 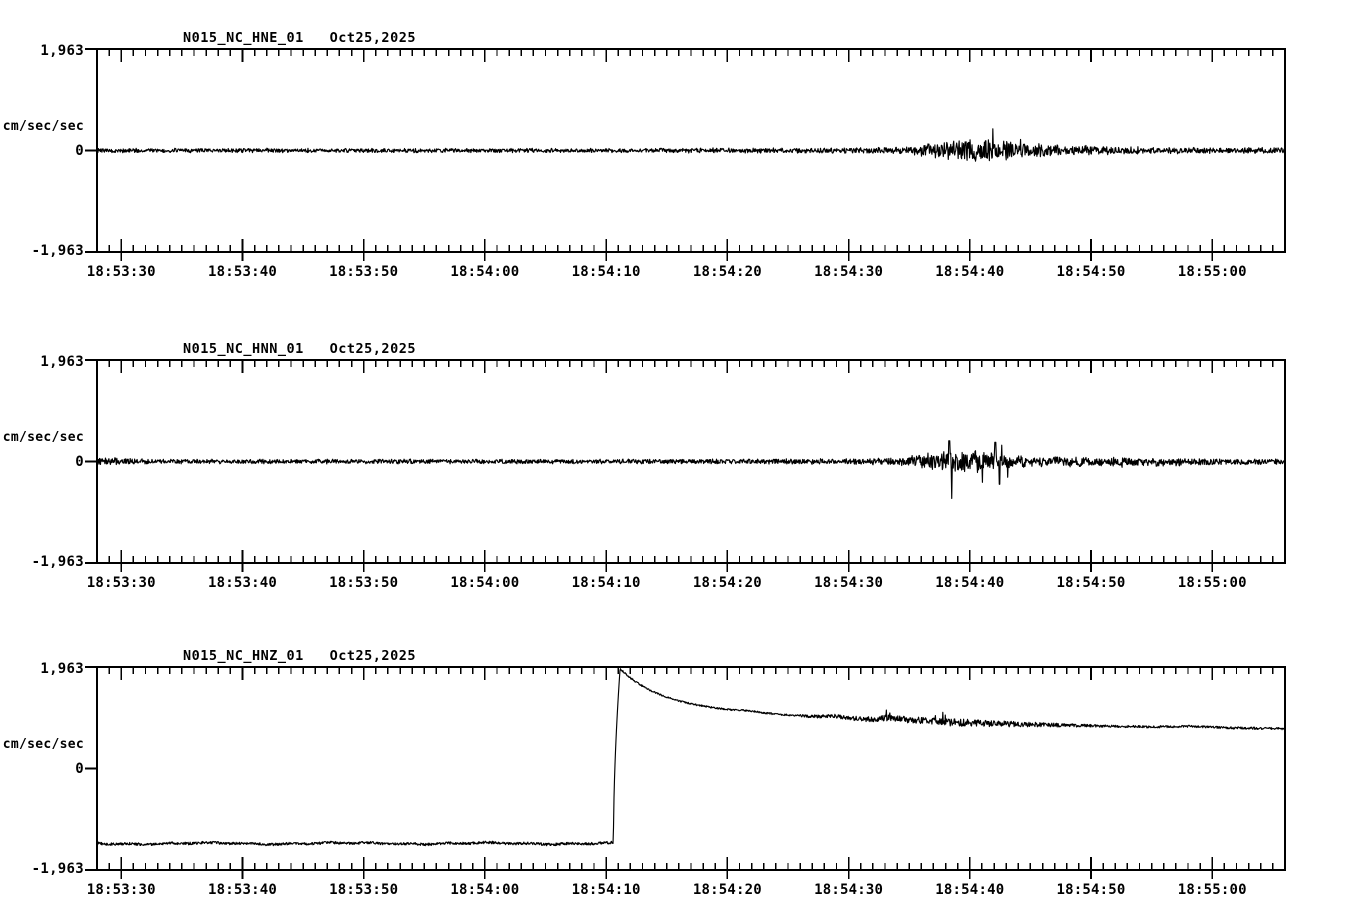 I want to click on y-tick-max-hne: 1,963, so click(x=62, y=51).